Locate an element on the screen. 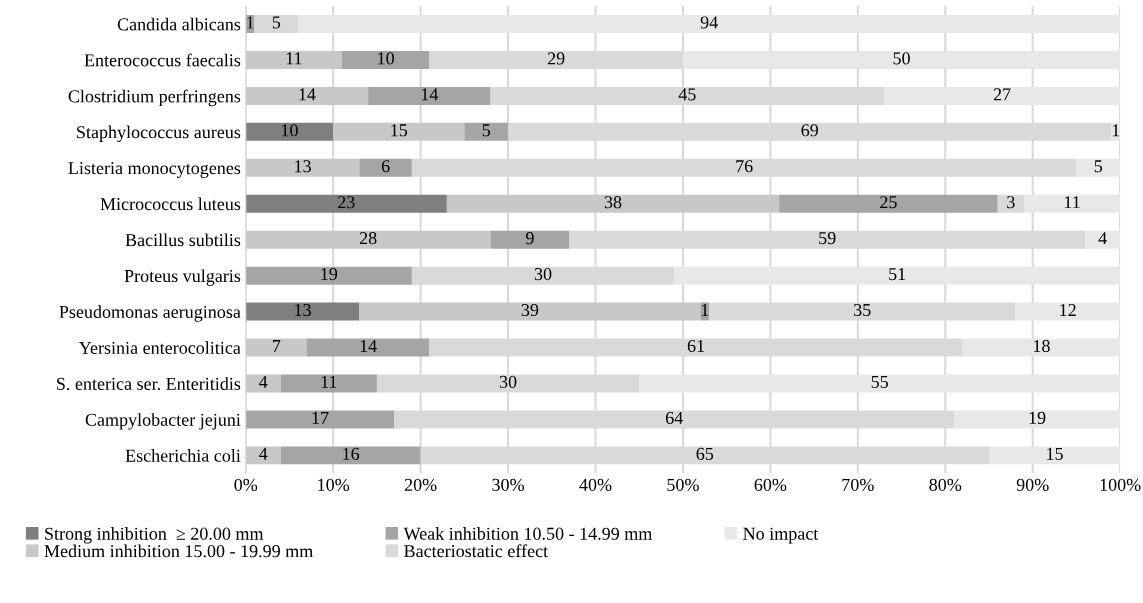 The image size is (1143, 603). data-label: 28 is located at coordinates (368, 238).